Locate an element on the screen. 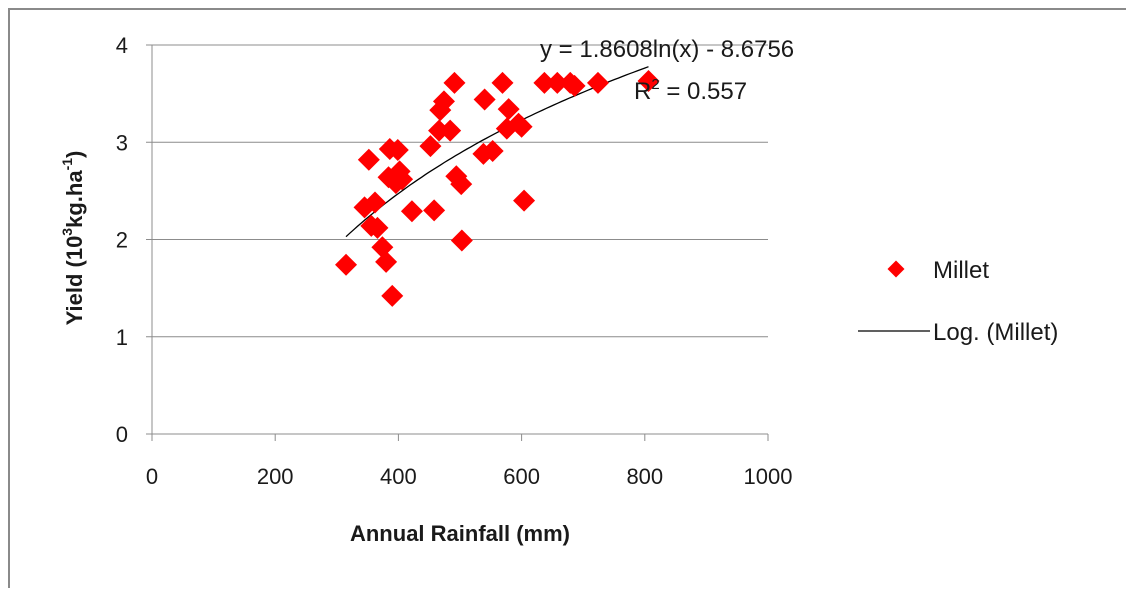 The width and height of the screenshot is (1128, 590). y-tick-label-2: 2 is located at coordinates (122, 240).